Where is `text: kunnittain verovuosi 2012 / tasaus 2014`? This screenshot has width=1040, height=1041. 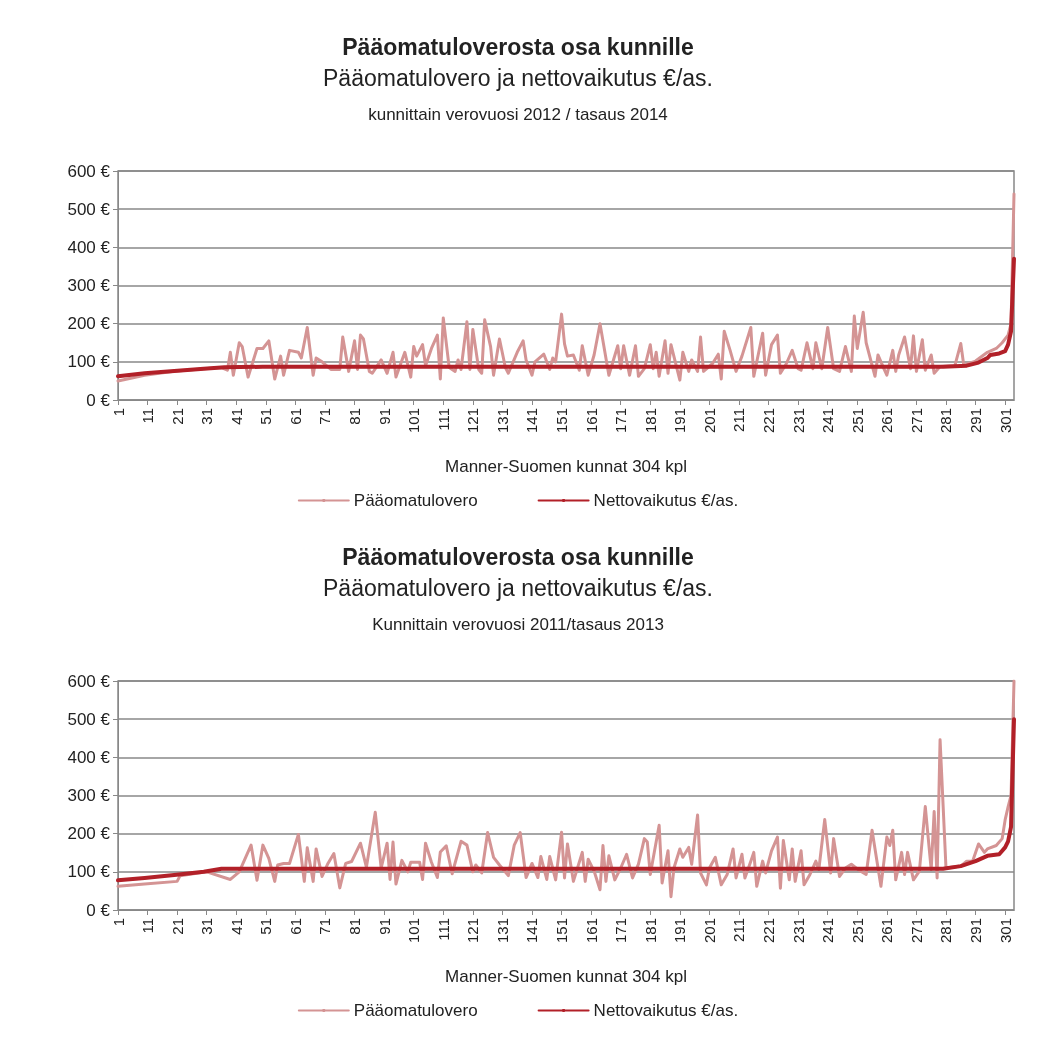 text: kunnittain verovuosi 2012 / tasaus 2014 is located at coordinates (518, 114).